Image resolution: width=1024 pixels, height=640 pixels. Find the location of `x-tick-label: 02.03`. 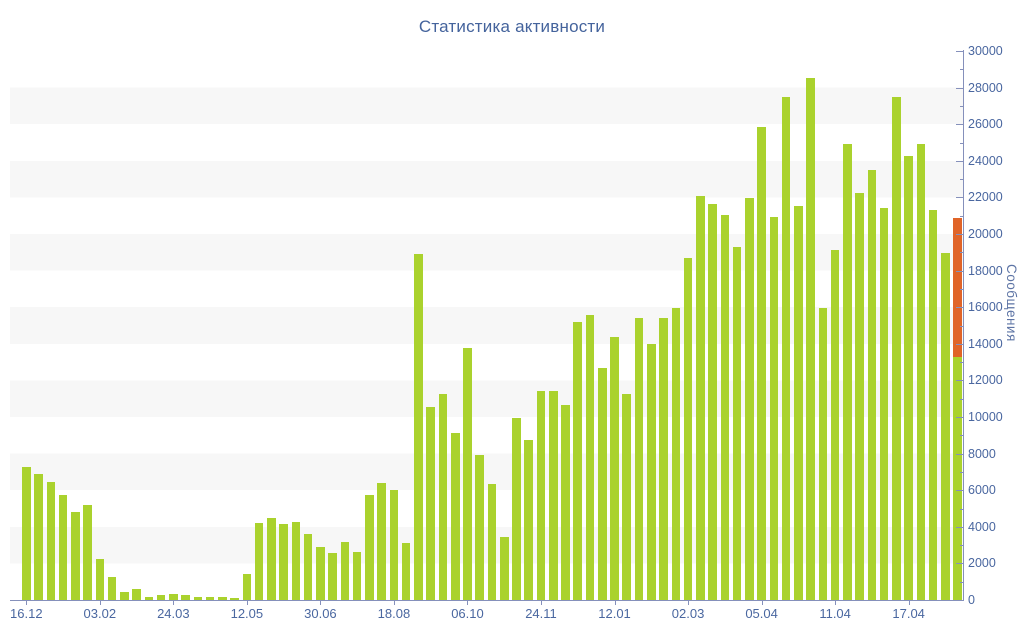

x-tick-label: 02.03 is located at coordinates (688, 613).